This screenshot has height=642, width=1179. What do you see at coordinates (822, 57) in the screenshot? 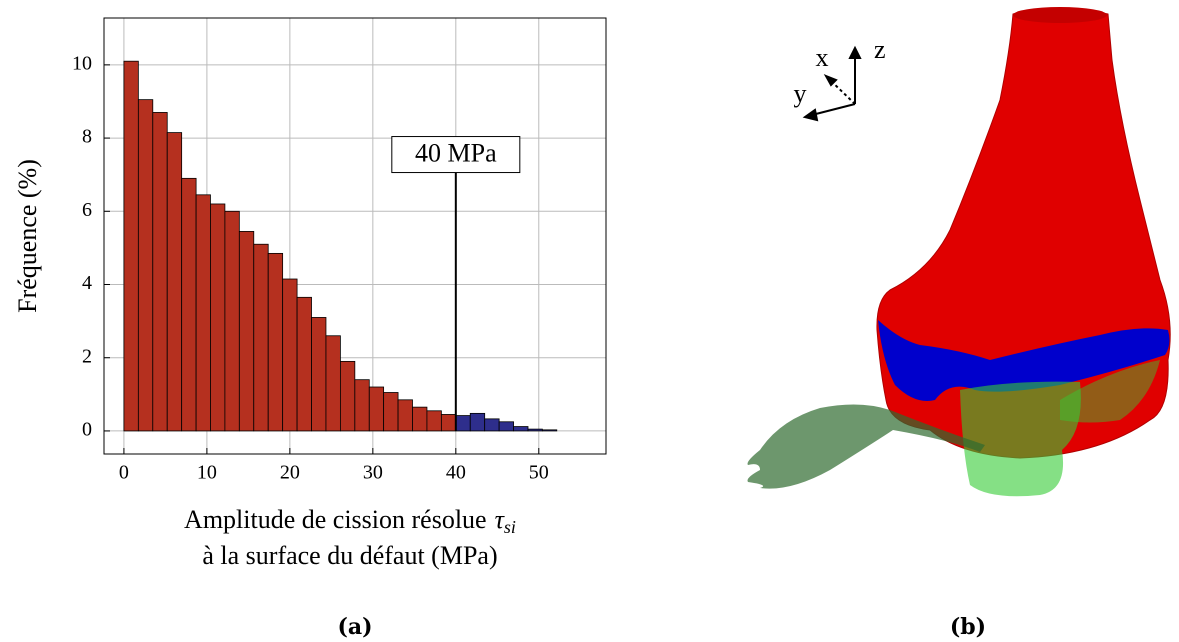
I see `axis-x: x` at bounding box center [822, 57].